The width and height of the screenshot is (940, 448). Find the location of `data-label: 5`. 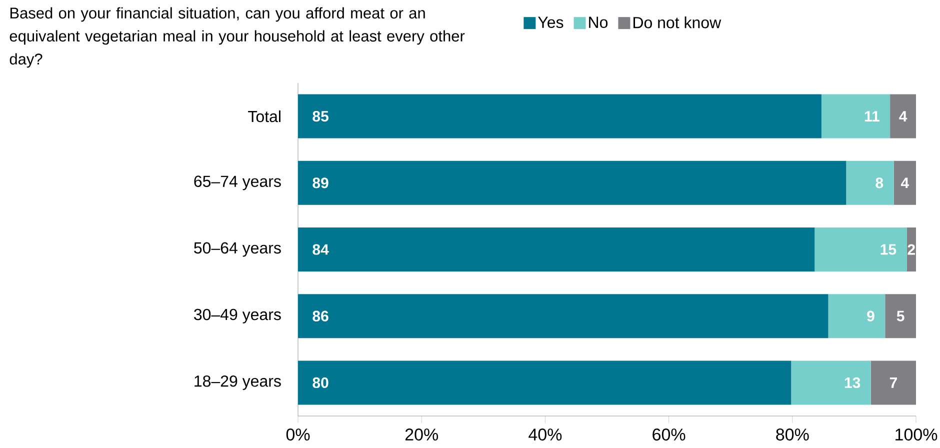

data-label: 5 is located at coordinates (900, 316).